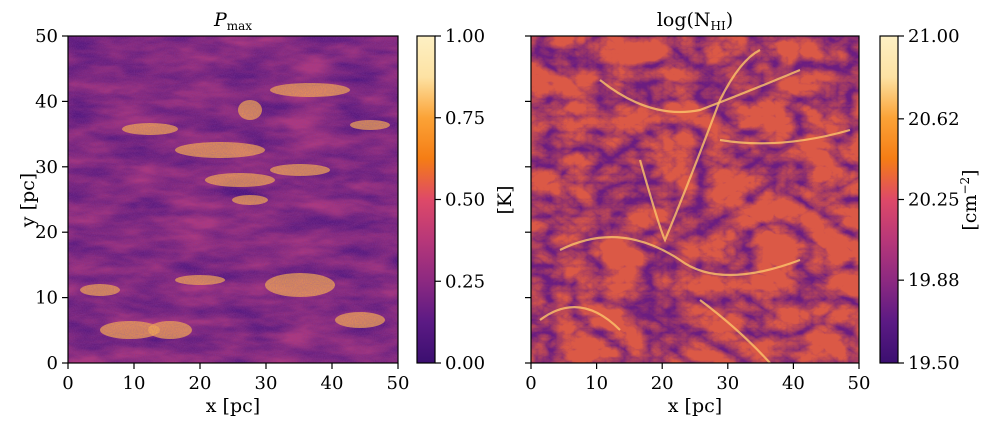 The width and height of the screenshot is (996, 431). I want to click on colorbar-tick-label: 0.00, so click(465, 363).